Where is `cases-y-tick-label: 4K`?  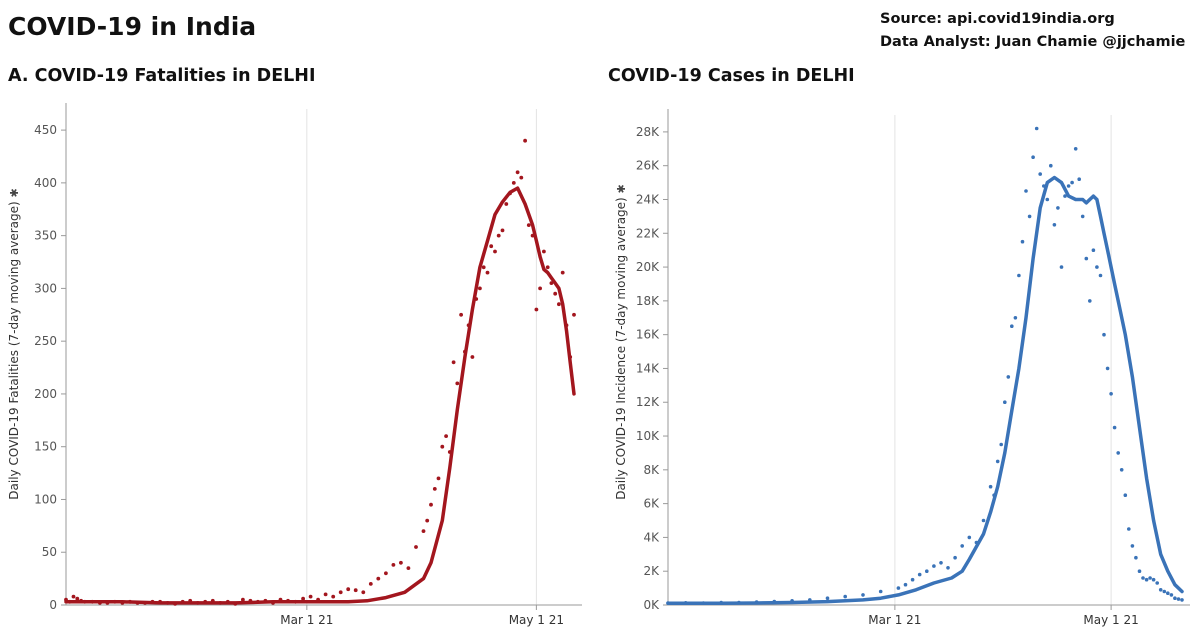
cases-y-tick-label: 4K is located at coordinates (651, 537).